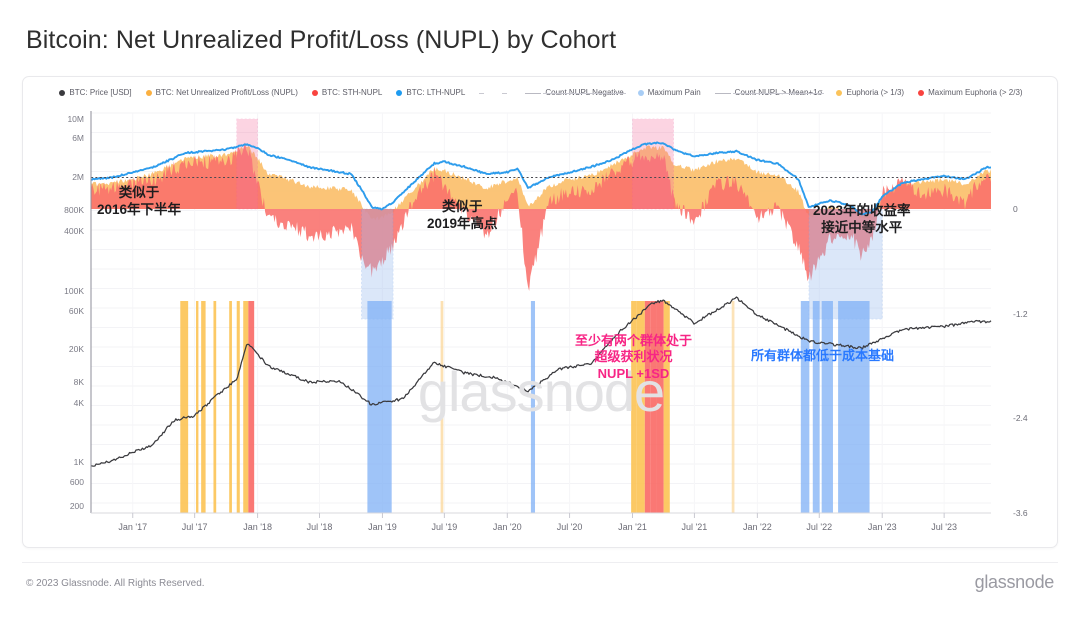 The width and height of the screenshot is (1080, 622). What do you see at coordinates (1020, 513) in the screenshot?
I see `y-tick-label-right: -3.6` at bounding box center [1020, 513].